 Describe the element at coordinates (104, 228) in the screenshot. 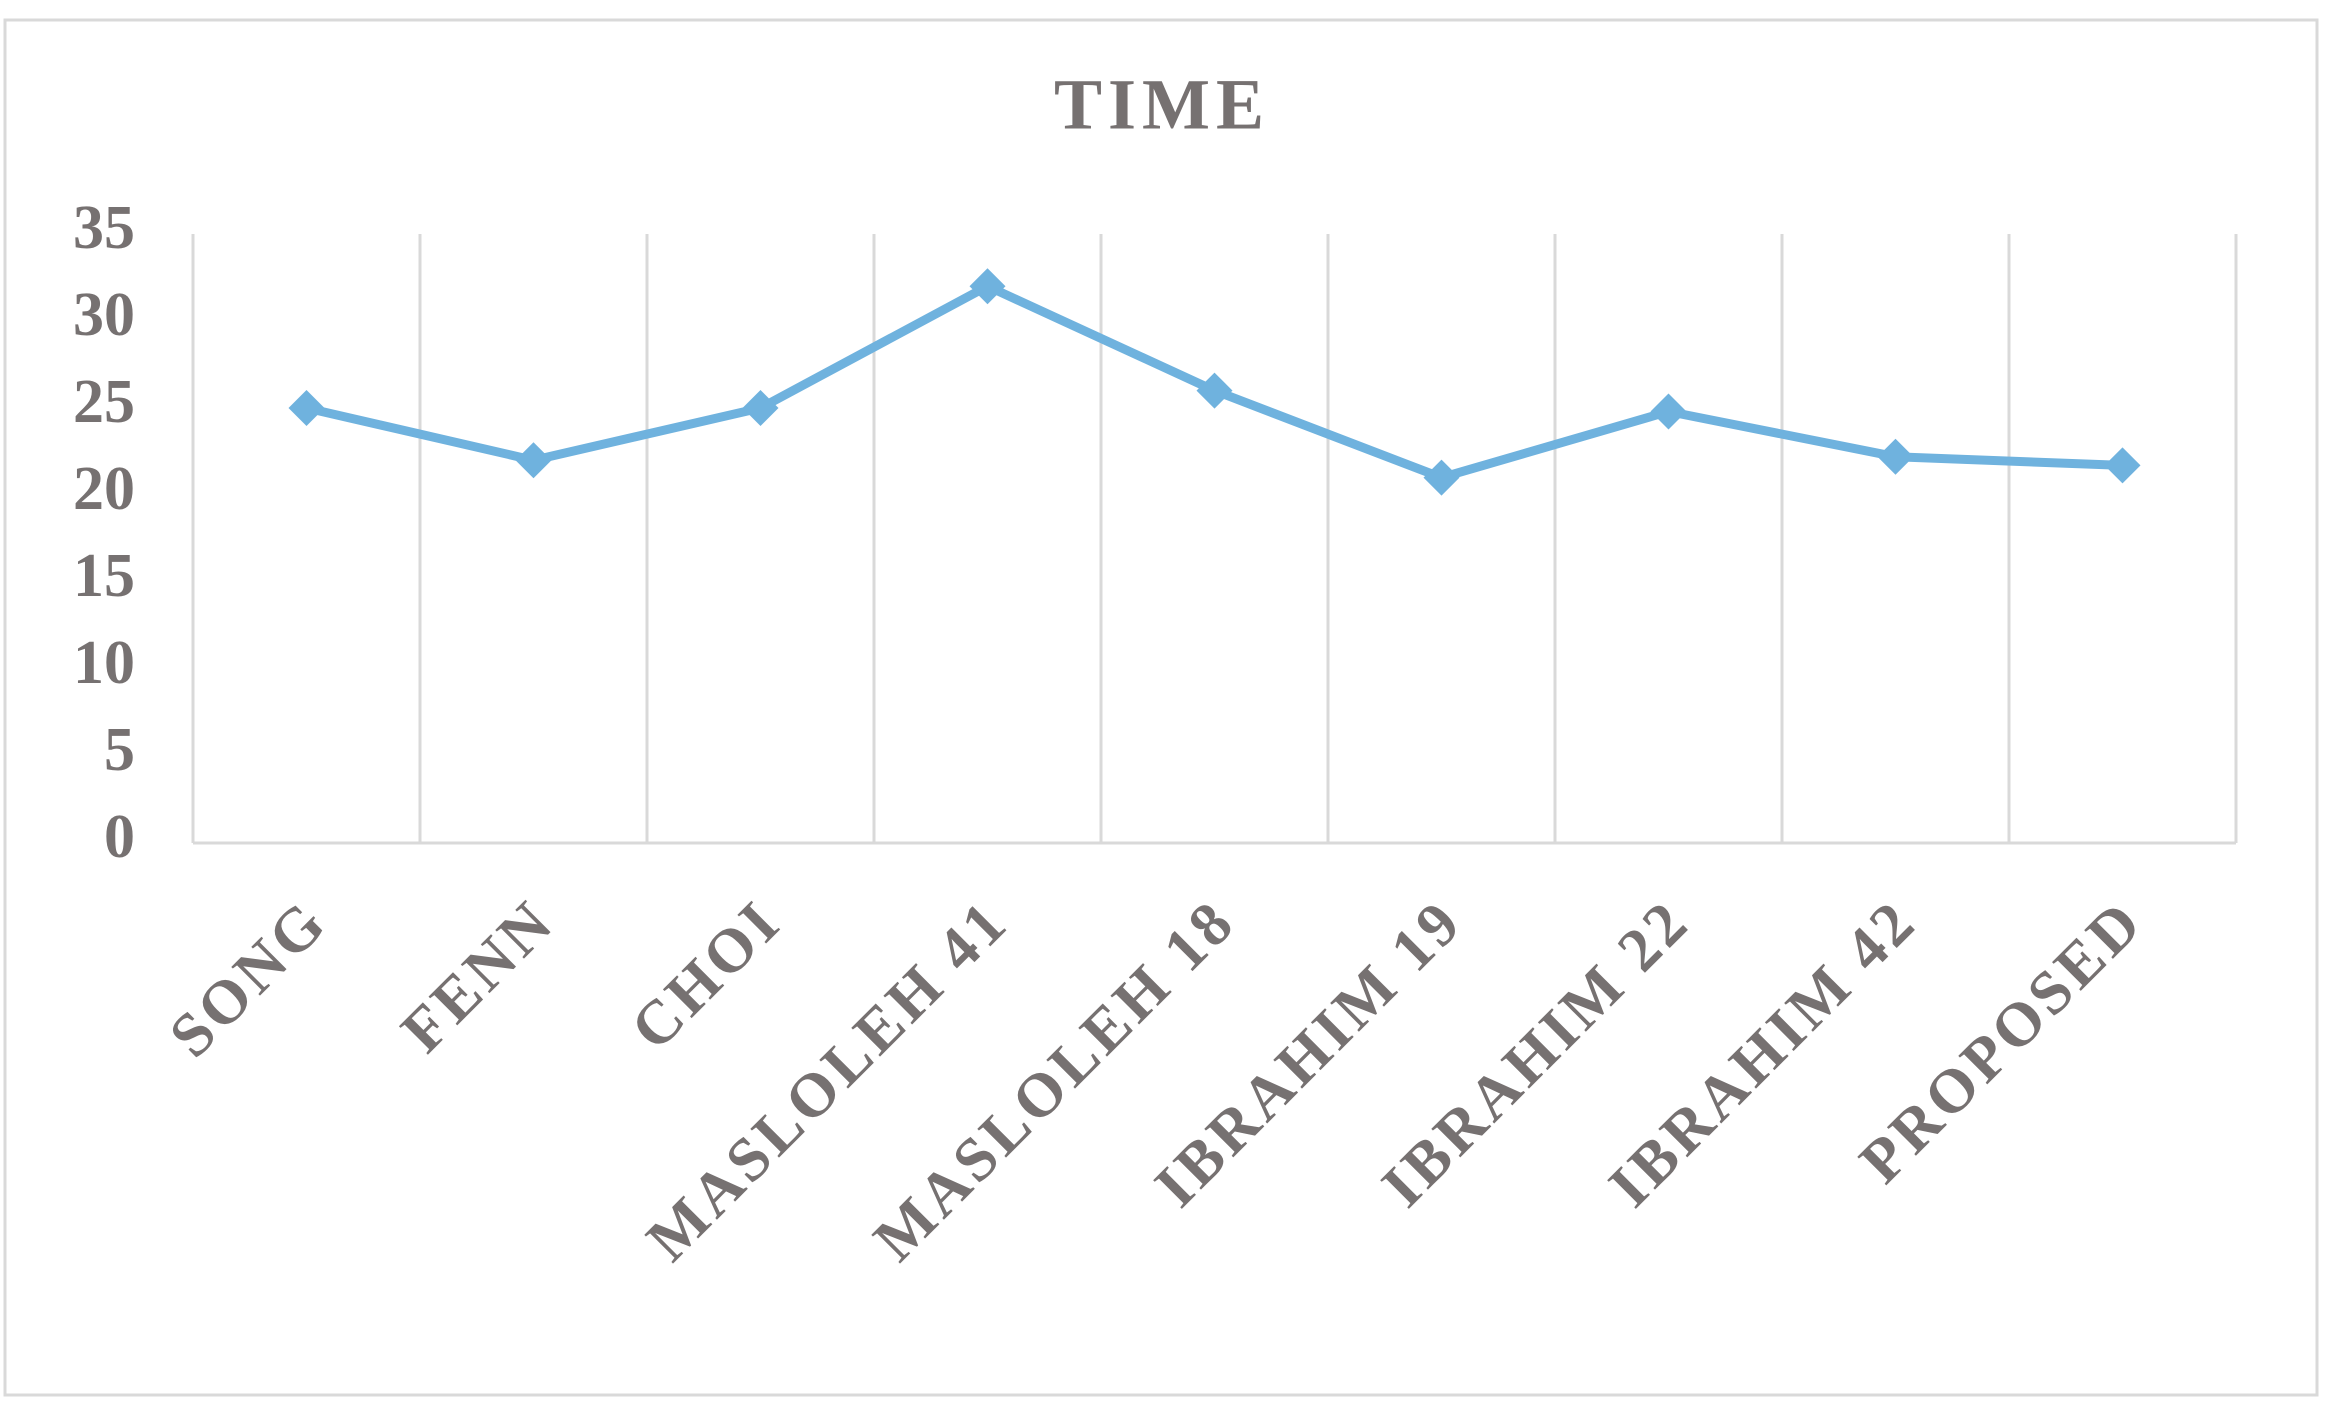

I see `y-tick-label: 35` at that location.